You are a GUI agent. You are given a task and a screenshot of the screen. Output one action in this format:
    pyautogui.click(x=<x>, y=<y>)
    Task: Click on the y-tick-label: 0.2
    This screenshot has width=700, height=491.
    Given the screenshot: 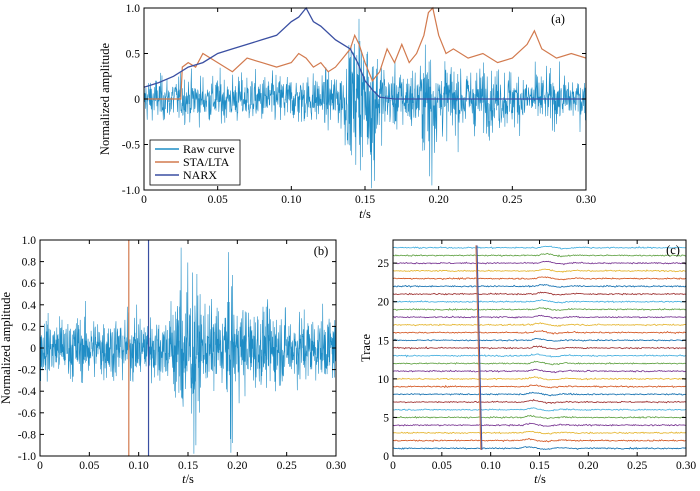 What is the action you would take?
    pyautogui.click(x=29, y=327)
    